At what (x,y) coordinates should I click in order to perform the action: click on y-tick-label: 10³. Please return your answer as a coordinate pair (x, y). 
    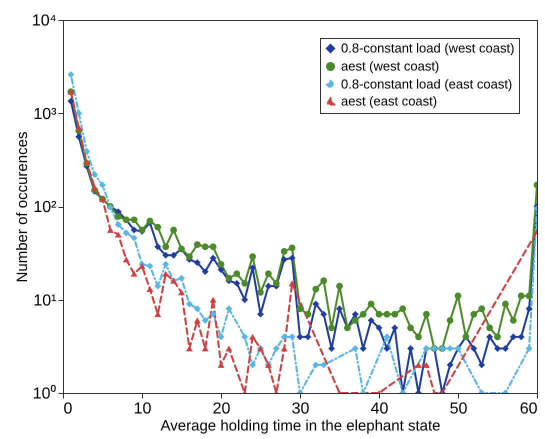
    Looking at the image, I should click on (45, 114).